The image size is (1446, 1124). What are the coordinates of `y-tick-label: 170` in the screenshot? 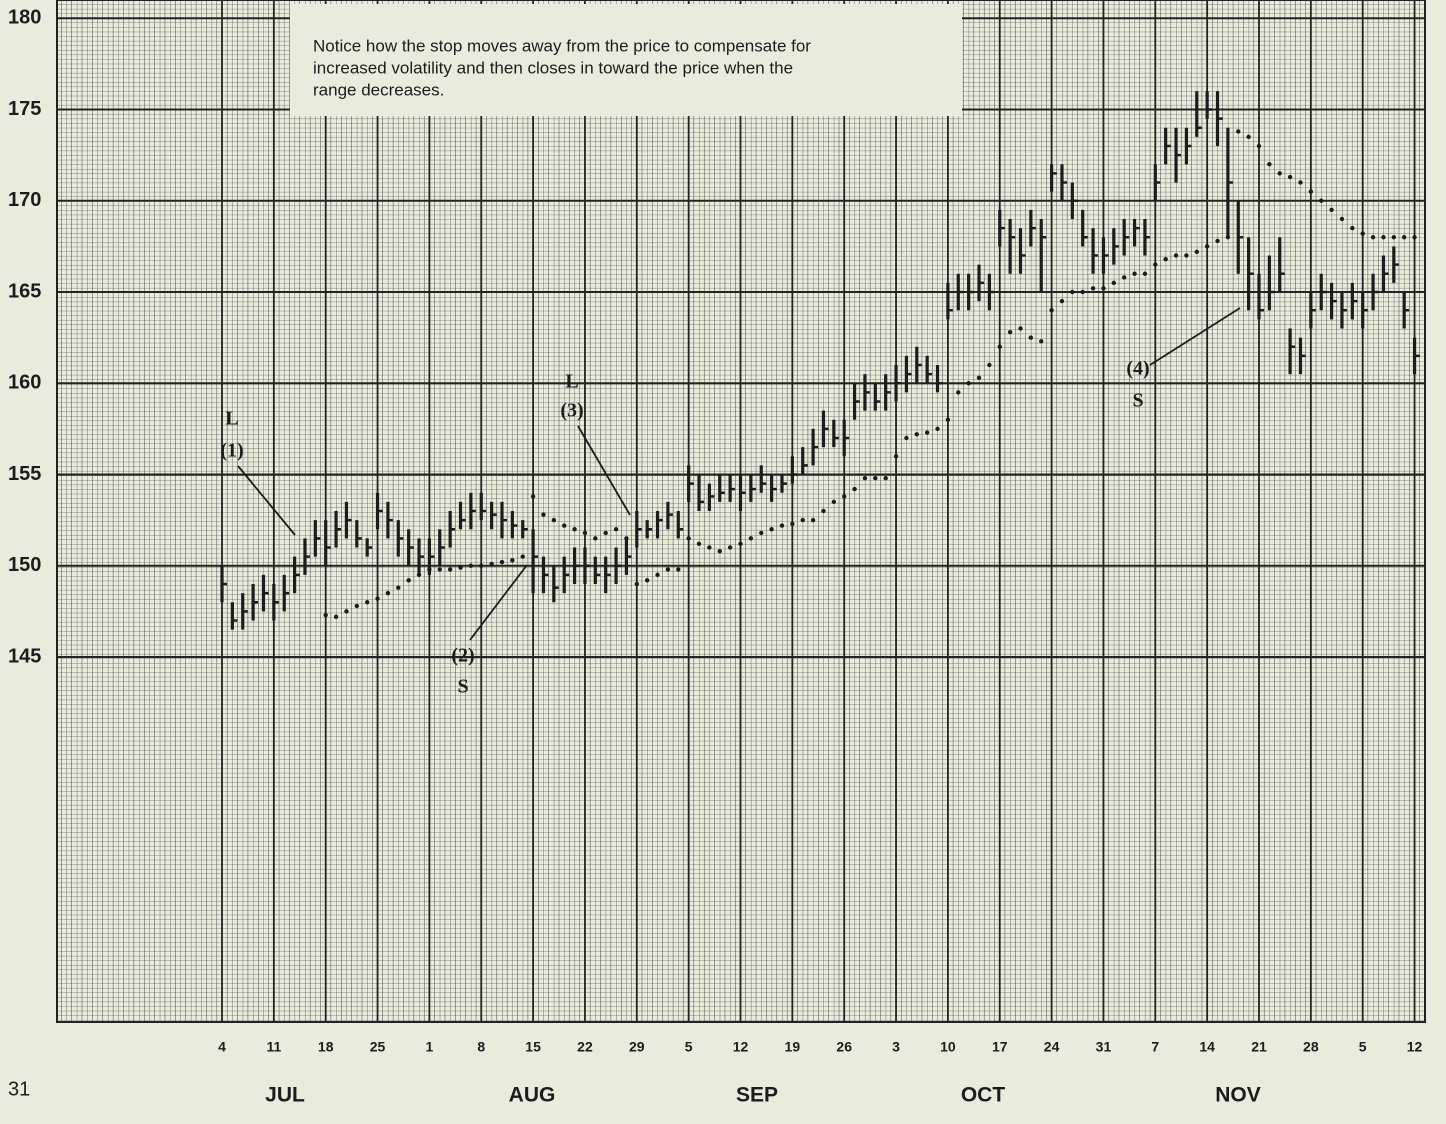 It's located at (24, 200).